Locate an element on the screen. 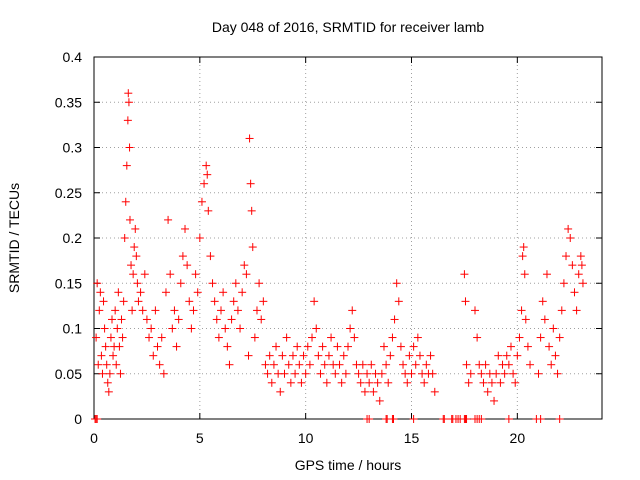  x-axis-label: GPS time / hours is located at coordinates (348, 465).